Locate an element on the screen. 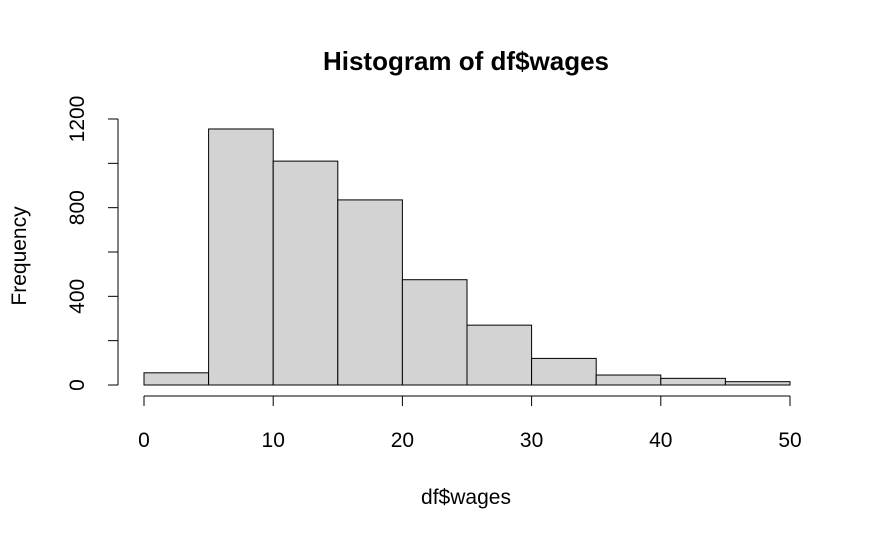 The width and height of the screenshot is (877, 547). x-tick-label: 20 is located at coordinates (402, 440).